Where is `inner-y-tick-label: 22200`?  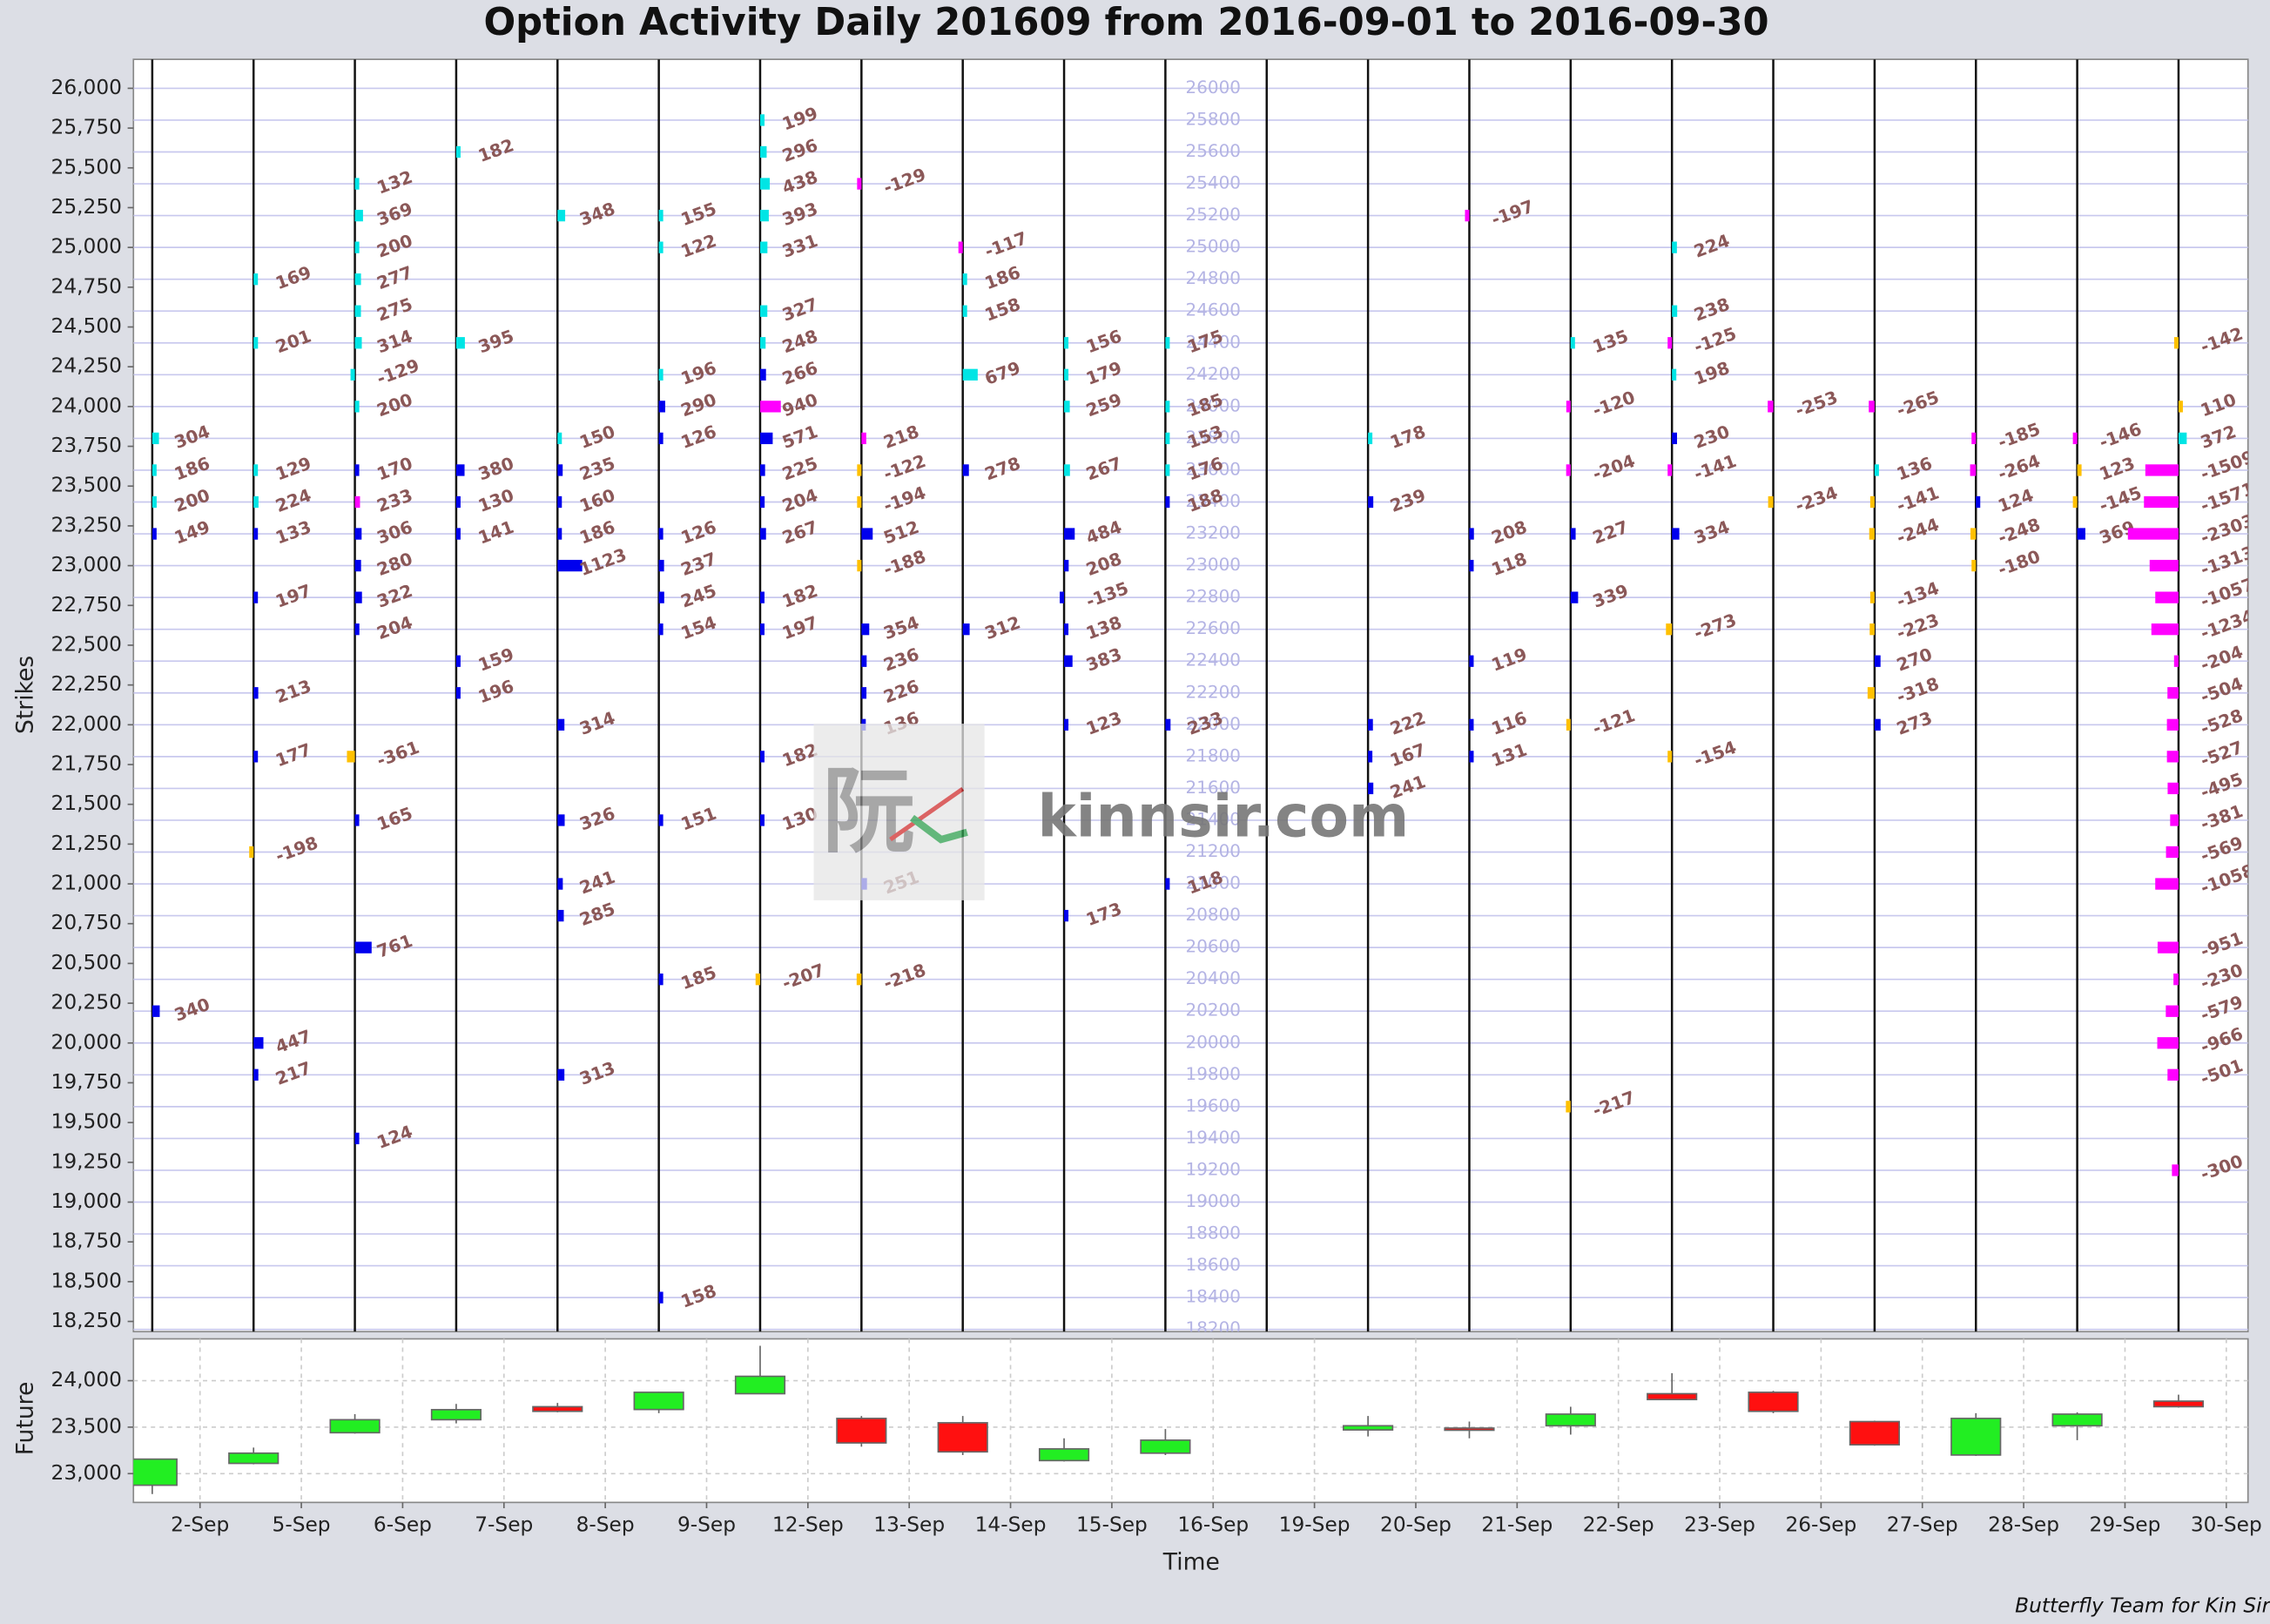 inner-y-tick-label: 22200 is located at coordinates (1213, 691).